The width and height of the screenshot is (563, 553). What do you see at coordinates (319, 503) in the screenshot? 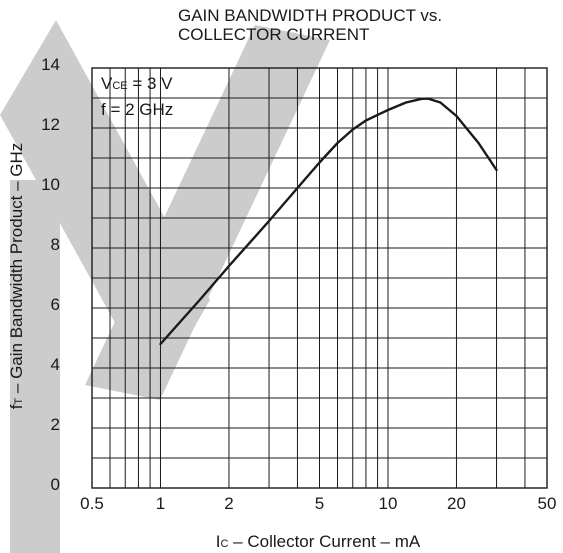
I see `x-tick-label: 5` at bounding box center [319, 503].